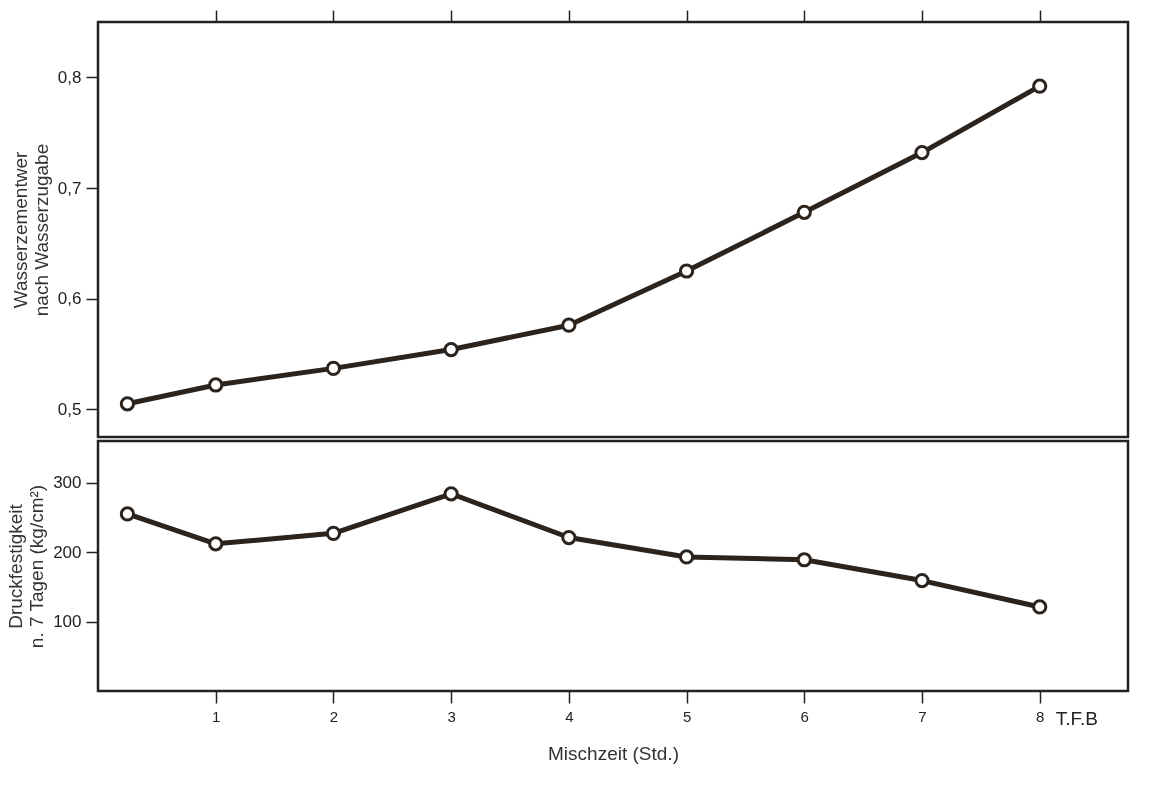 This screenshot has width=1154, height=807. What do you see at coordinates (69, 299) in the screenshot?
I see `y-tick-label: 0,6` at bounding box center [69, 299].